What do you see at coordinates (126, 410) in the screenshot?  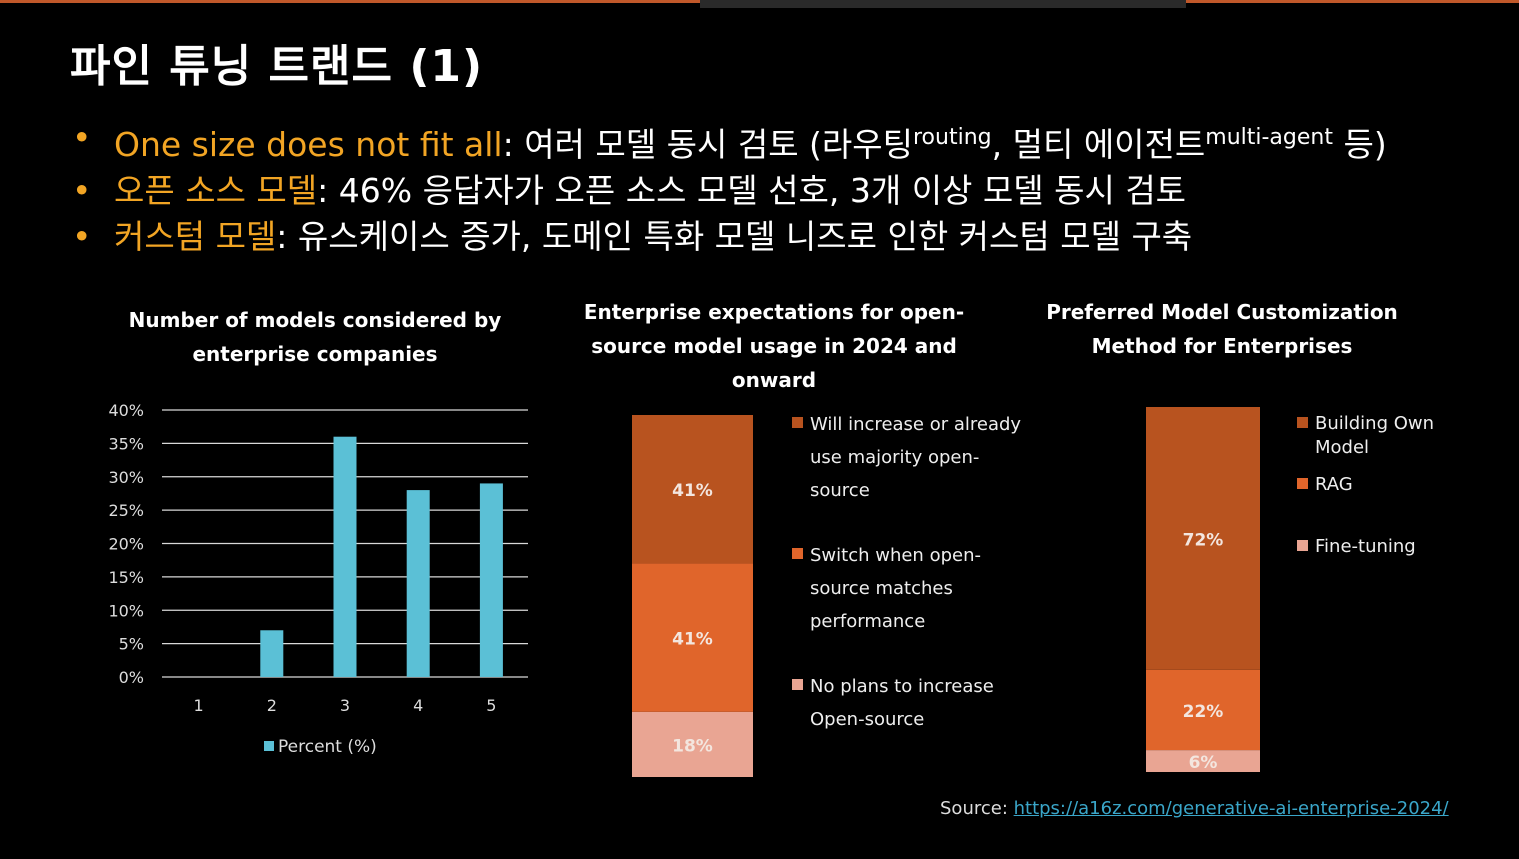 I see `y-tick-label: 40%` at bounding box center [126, 410].